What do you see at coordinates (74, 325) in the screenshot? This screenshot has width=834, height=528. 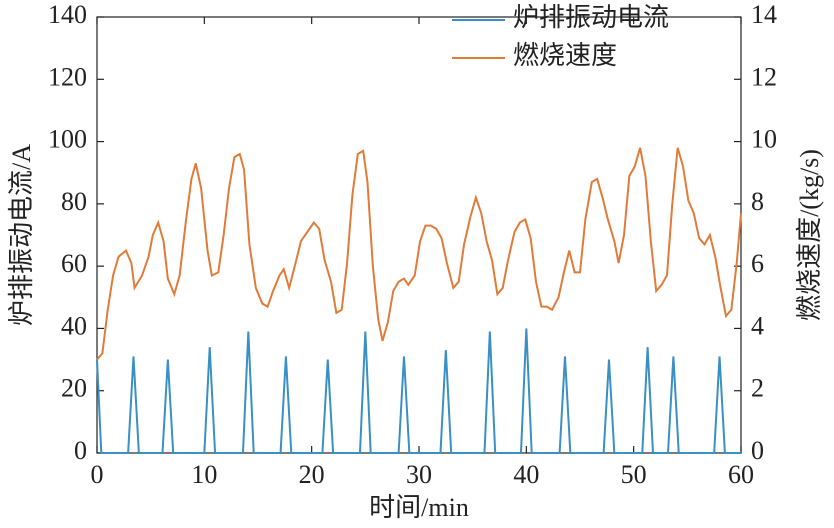 I see `y-tick-label: 40` at bounding box center [74, 325].